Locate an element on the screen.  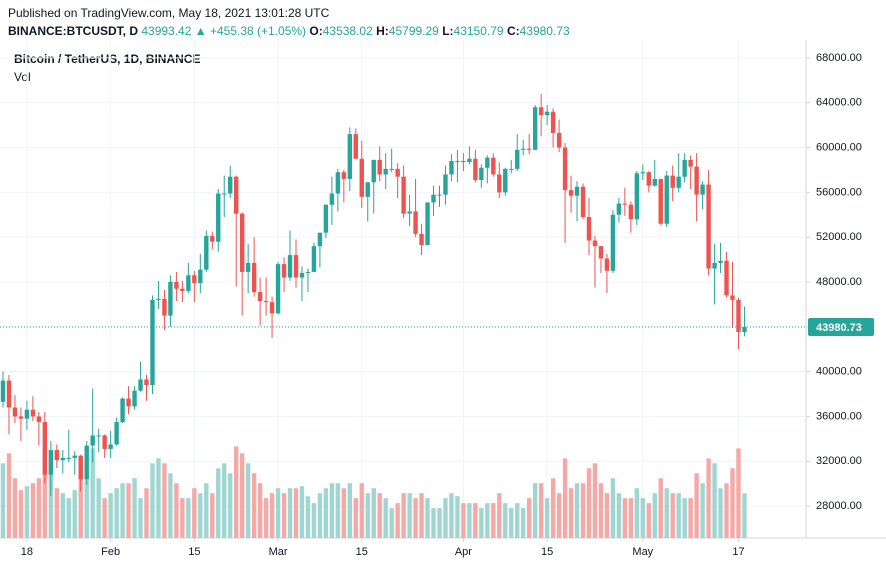
change: ▲ +455.38 (+1.05%) is located at coordinates (250, 31).